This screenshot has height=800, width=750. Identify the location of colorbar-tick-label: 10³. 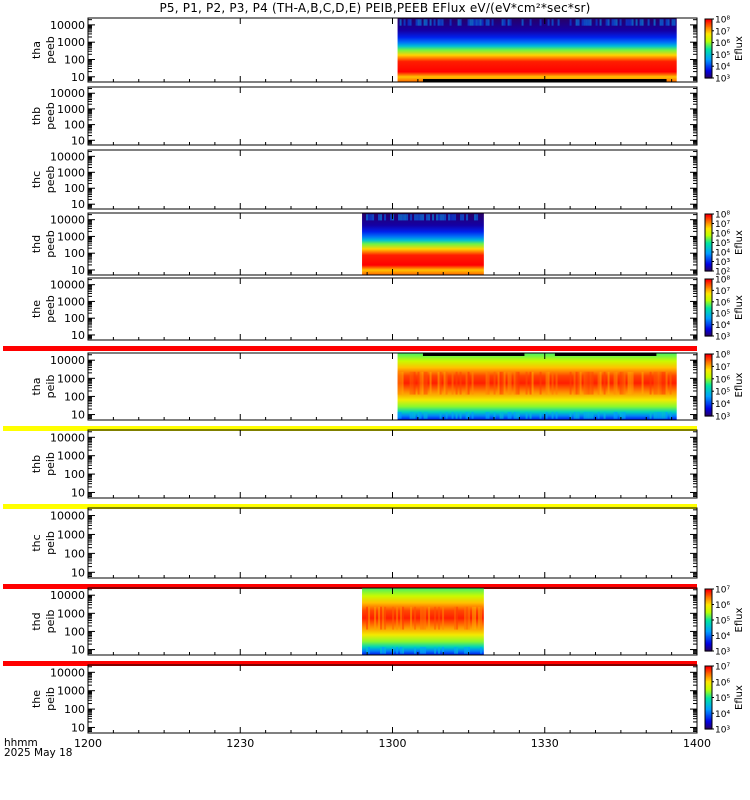
(722, 418).